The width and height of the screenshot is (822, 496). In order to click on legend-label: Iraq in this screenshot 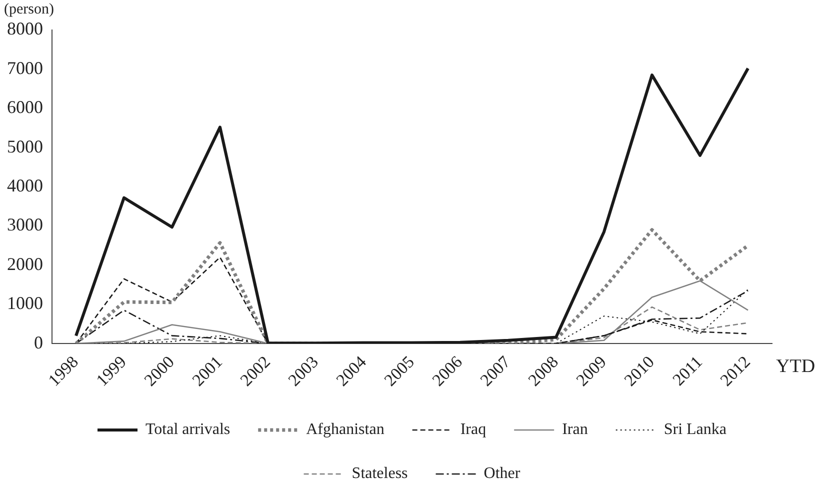, I will do `click(473, 429)`.